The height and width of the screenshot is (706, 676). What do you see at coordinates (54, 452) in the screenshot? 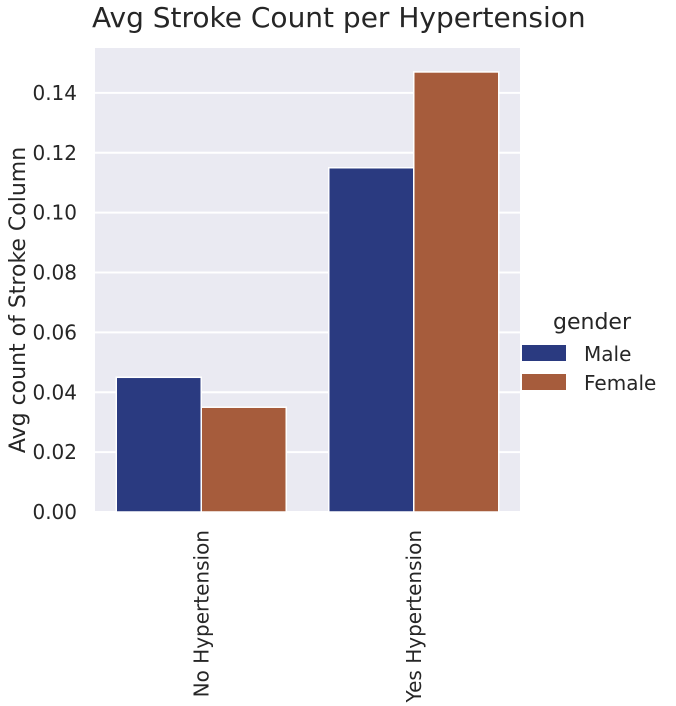
I see `y-tick-label: 0.02` at bounding box center [54, 452].